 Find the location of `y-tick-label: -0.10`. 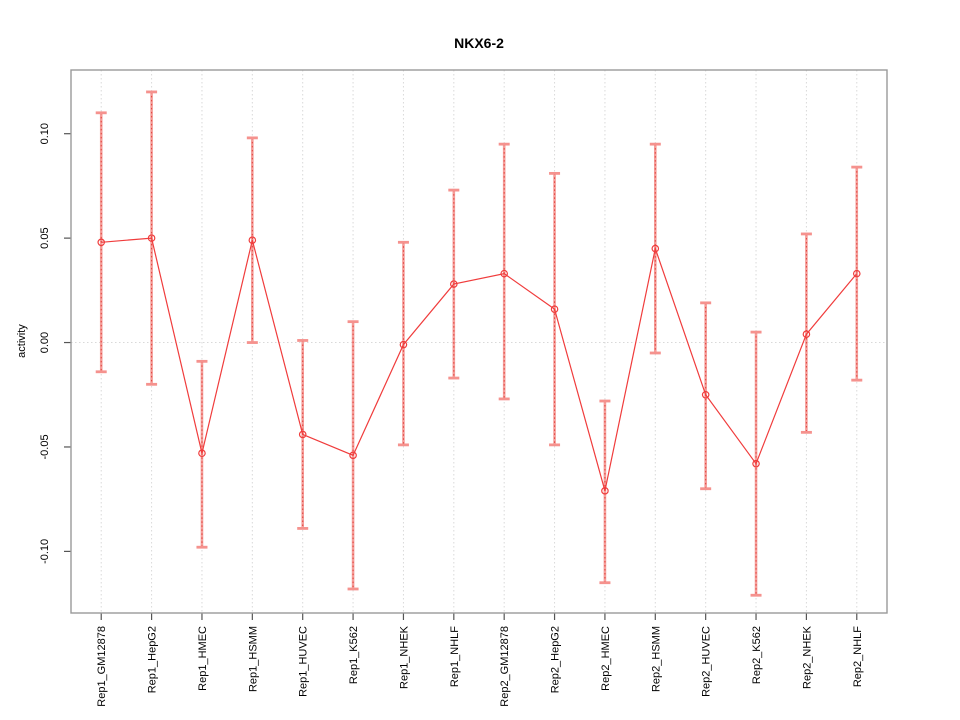

y-tick-label: -0.10 is located at coordinates (45, 551).